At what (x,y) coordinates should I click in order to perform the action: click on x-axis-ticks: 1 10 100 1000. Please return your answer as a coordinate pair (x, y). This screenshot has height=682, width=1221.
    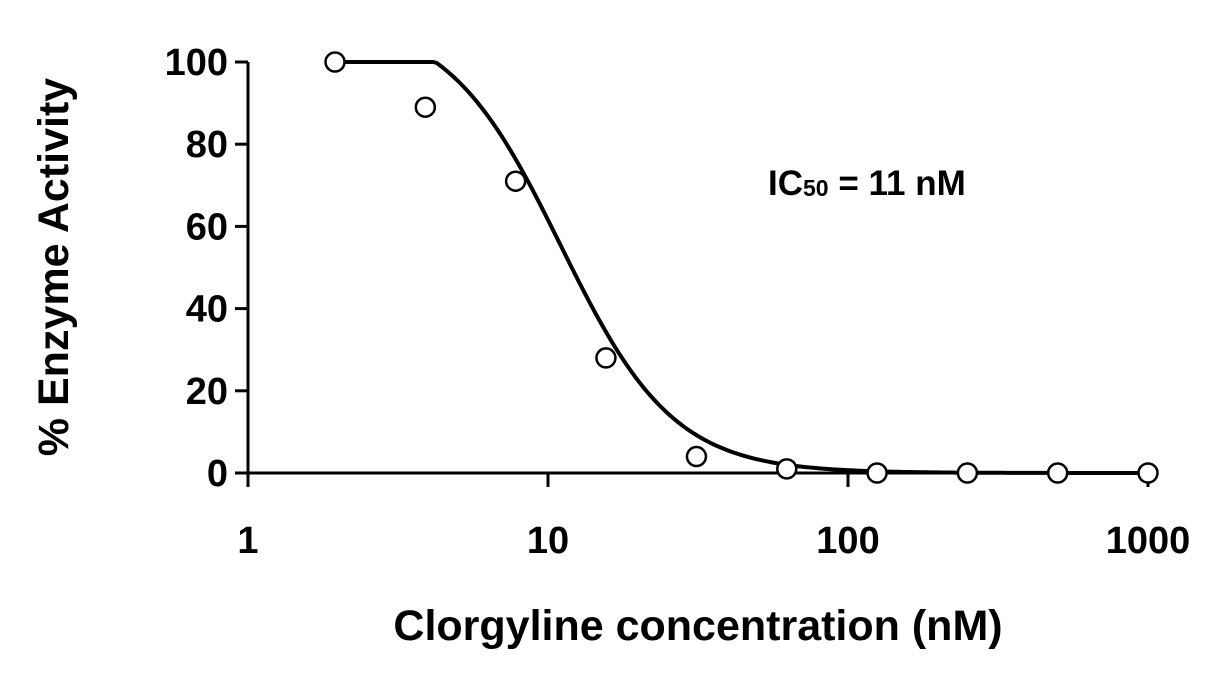
    Looking at the image, I should click on (713, 517).